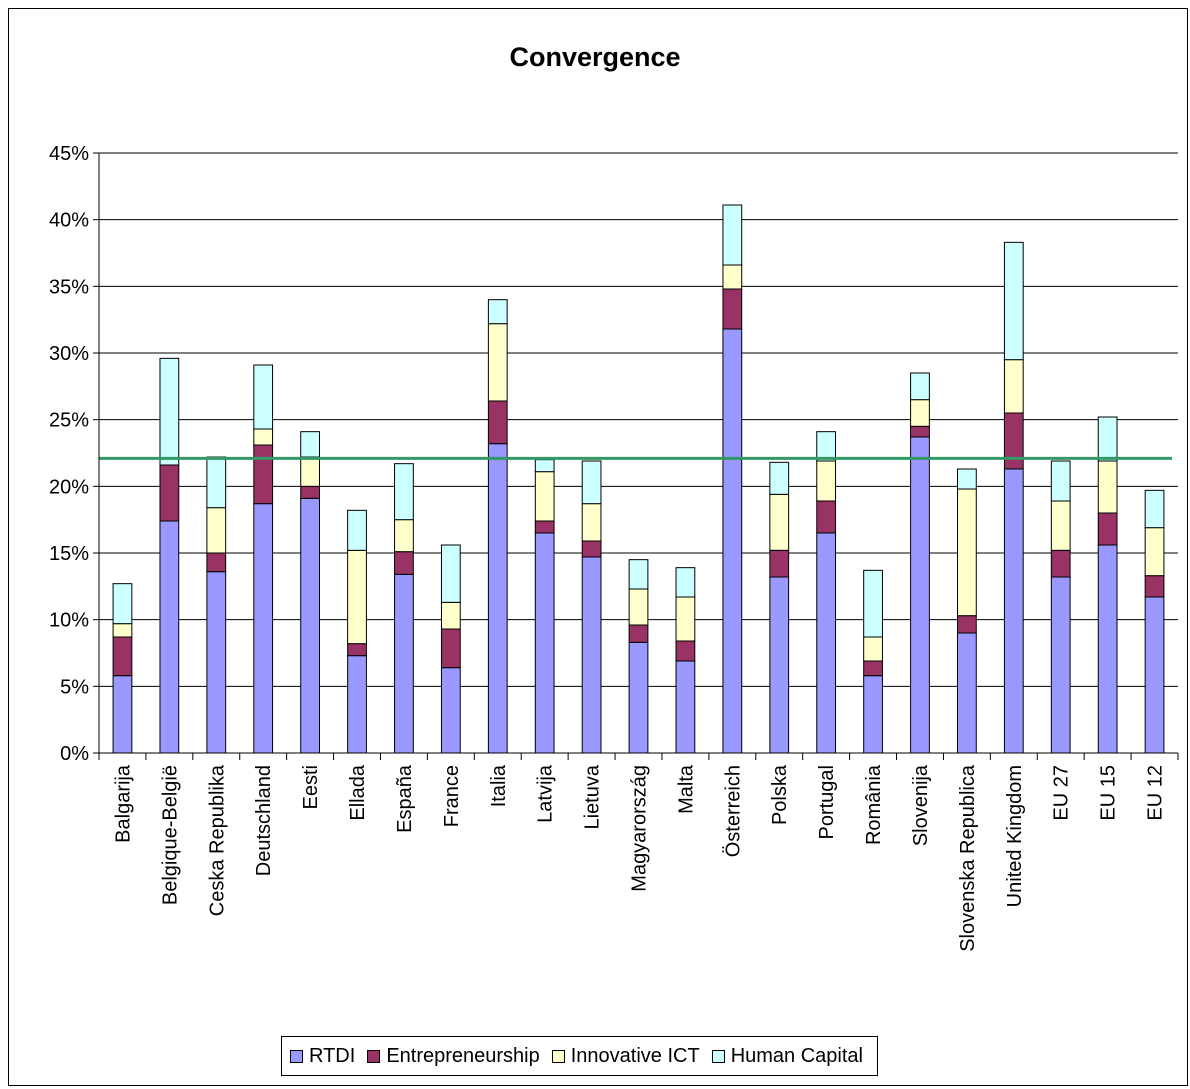 The width and height of the screenshot is (1190, 1089). What do you see at coordinates (69, 621) in the screenshot?
I see `y-tick-label: 10%` at bounding box center [69, 621].